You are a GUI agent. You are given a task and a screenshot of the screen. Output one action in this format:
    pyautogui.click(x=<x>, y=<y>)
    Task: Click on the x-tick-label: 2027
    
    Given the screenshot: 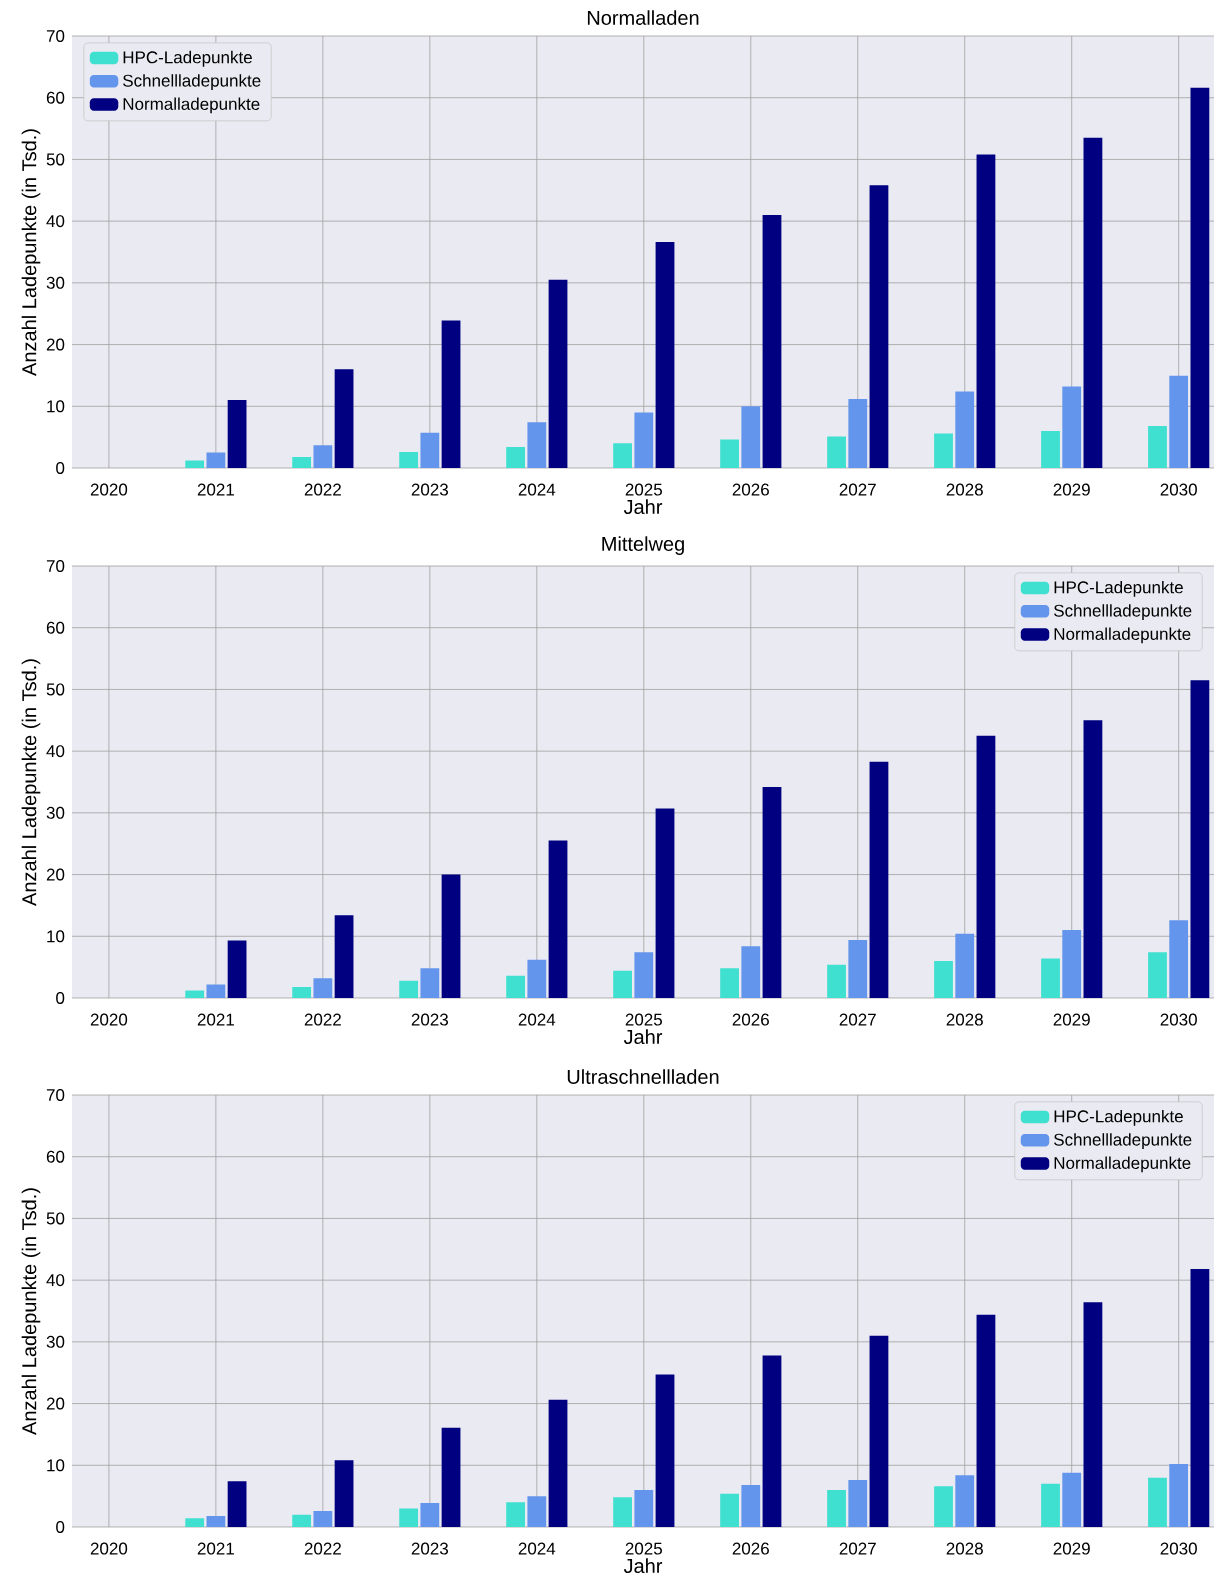 What is the action you would take?
    pyautogui.click(x=857, y=489)
    